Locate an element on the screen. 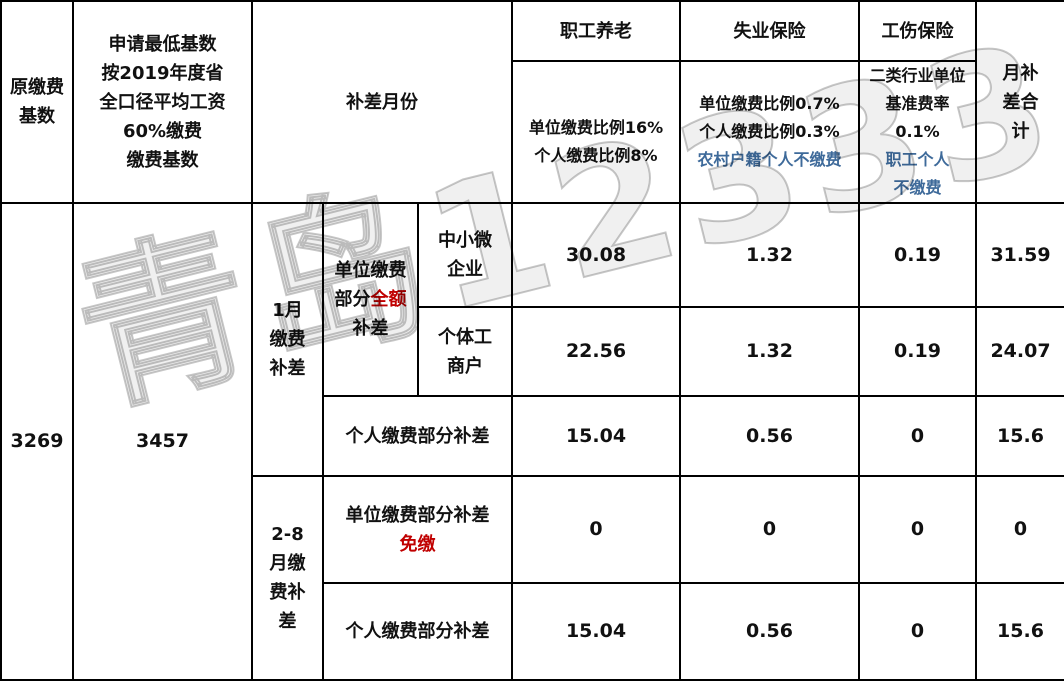  header-min-base: 申请最低基数 按2019年度省 全口径平均工资 60%缴费 缴费基数 is located at coordinates (162, 102).